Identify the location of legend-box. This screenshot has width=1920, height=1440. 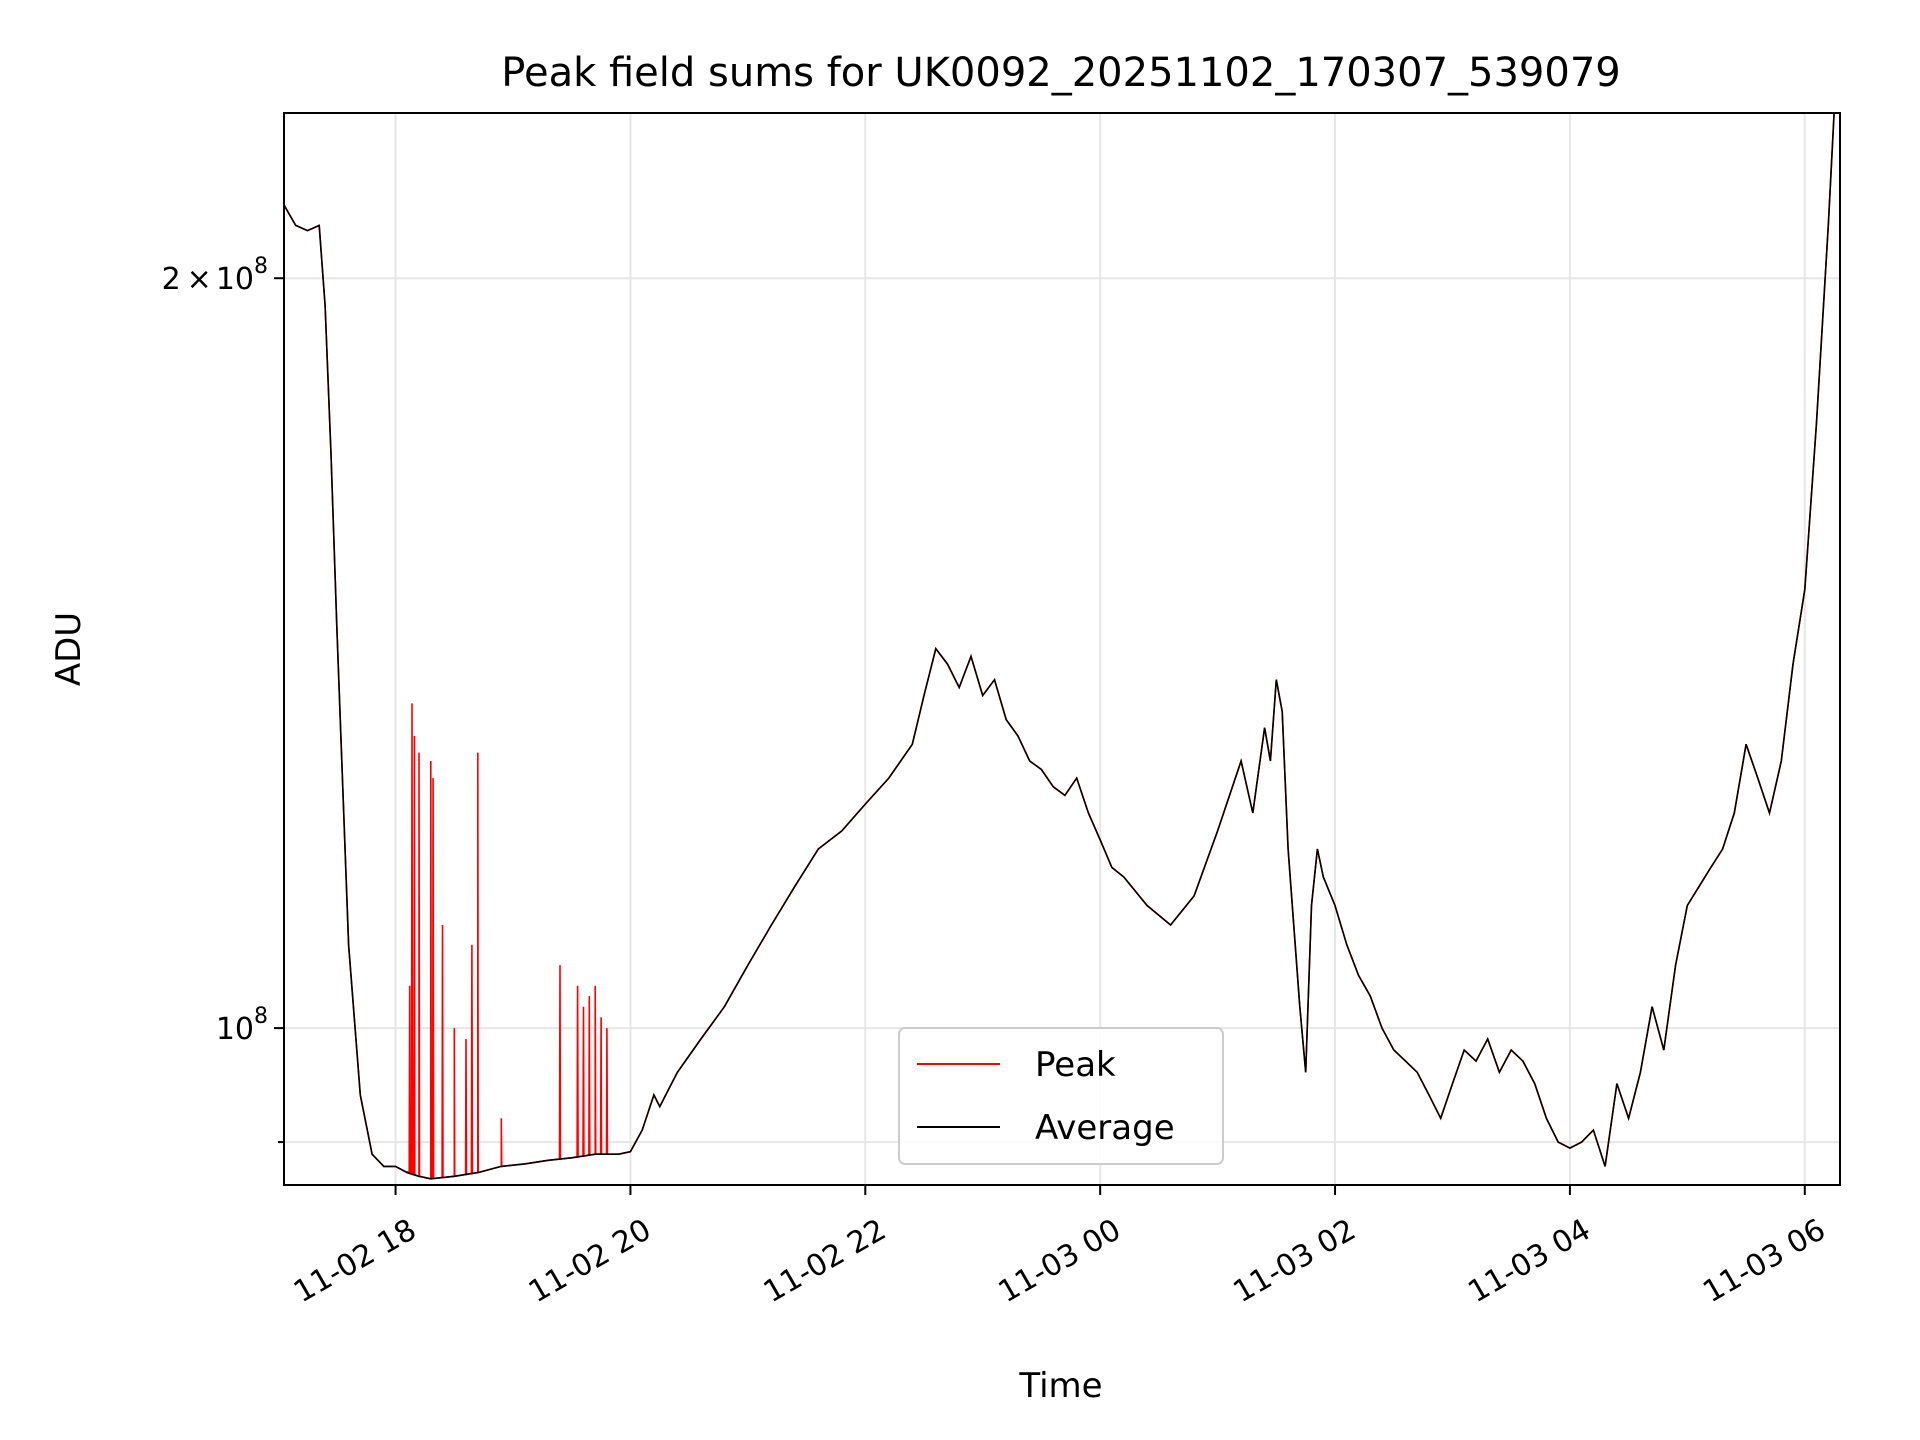
(1061, 1096).